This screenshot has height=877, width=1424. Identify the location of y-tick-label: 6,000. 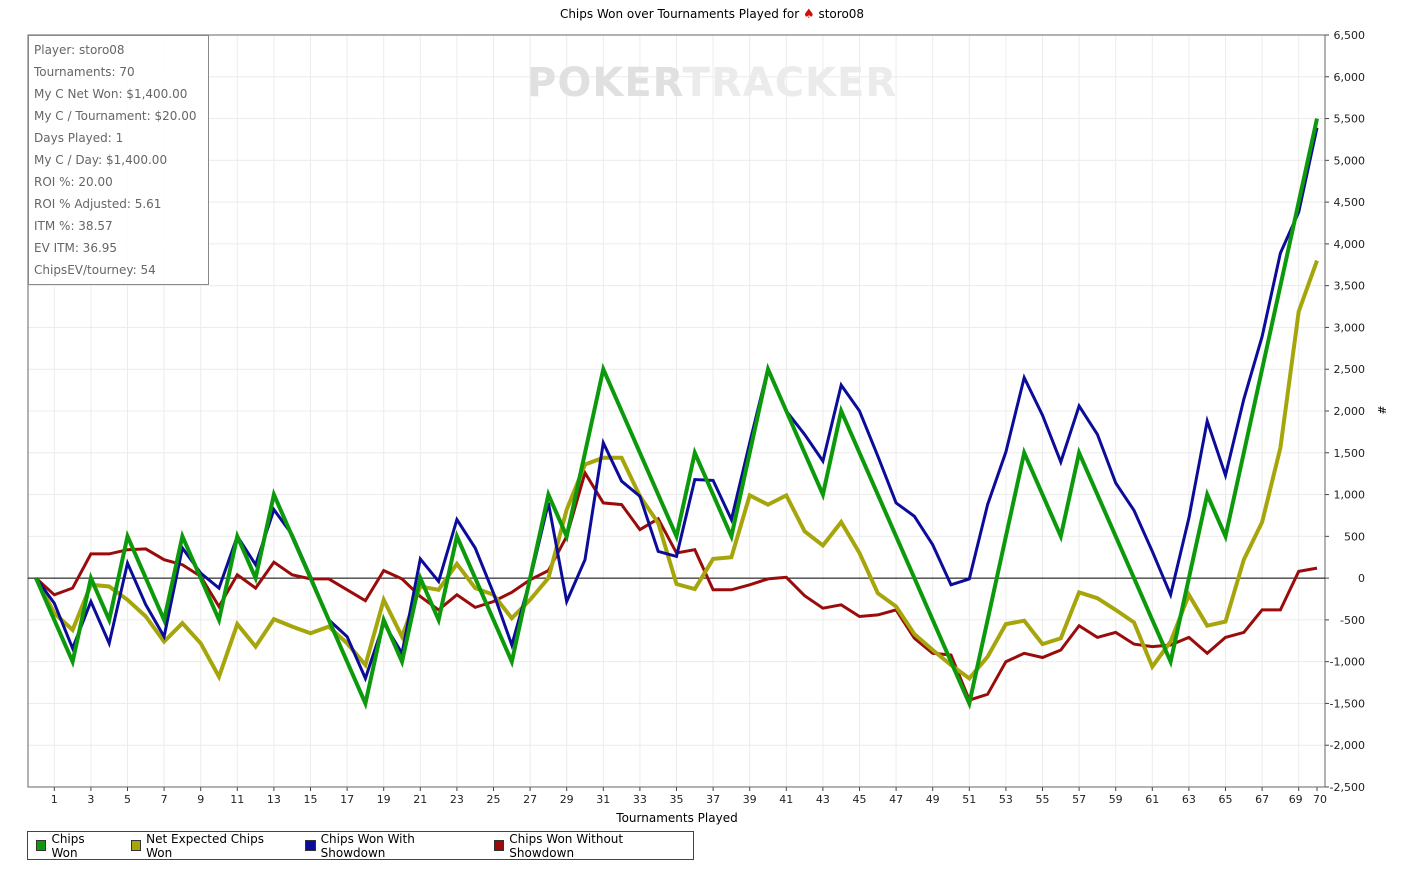
(1350, 77).